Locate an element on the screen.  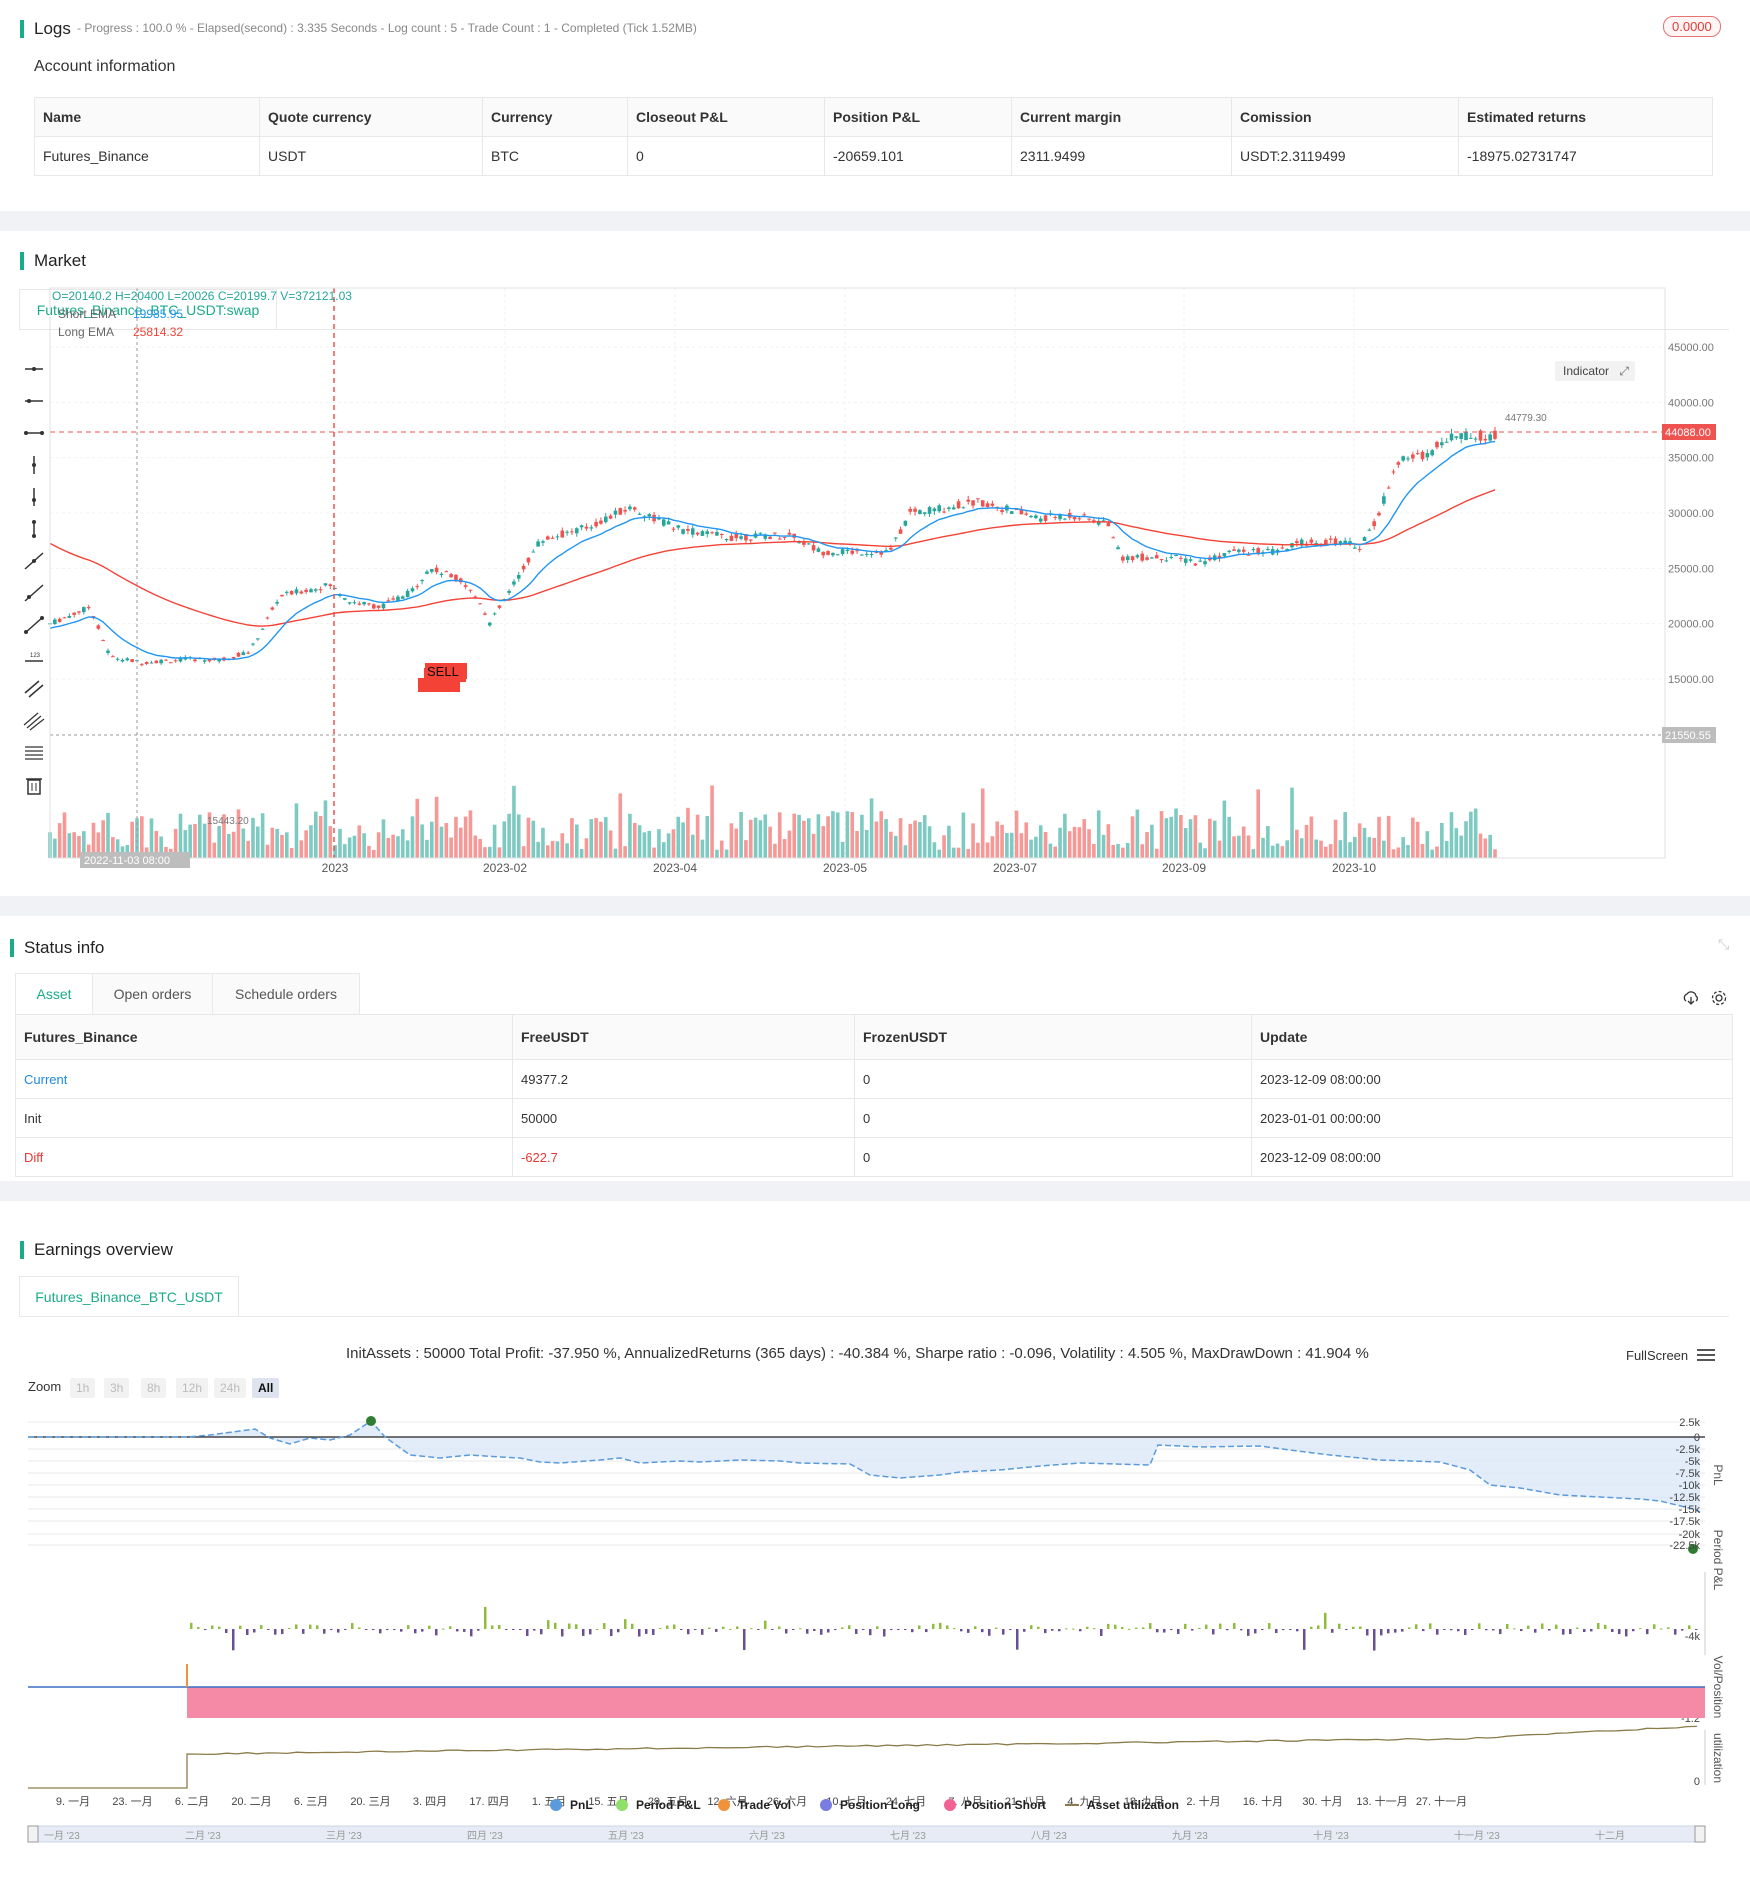
trend-line-tool-icon is located at coordinates (34, 561).